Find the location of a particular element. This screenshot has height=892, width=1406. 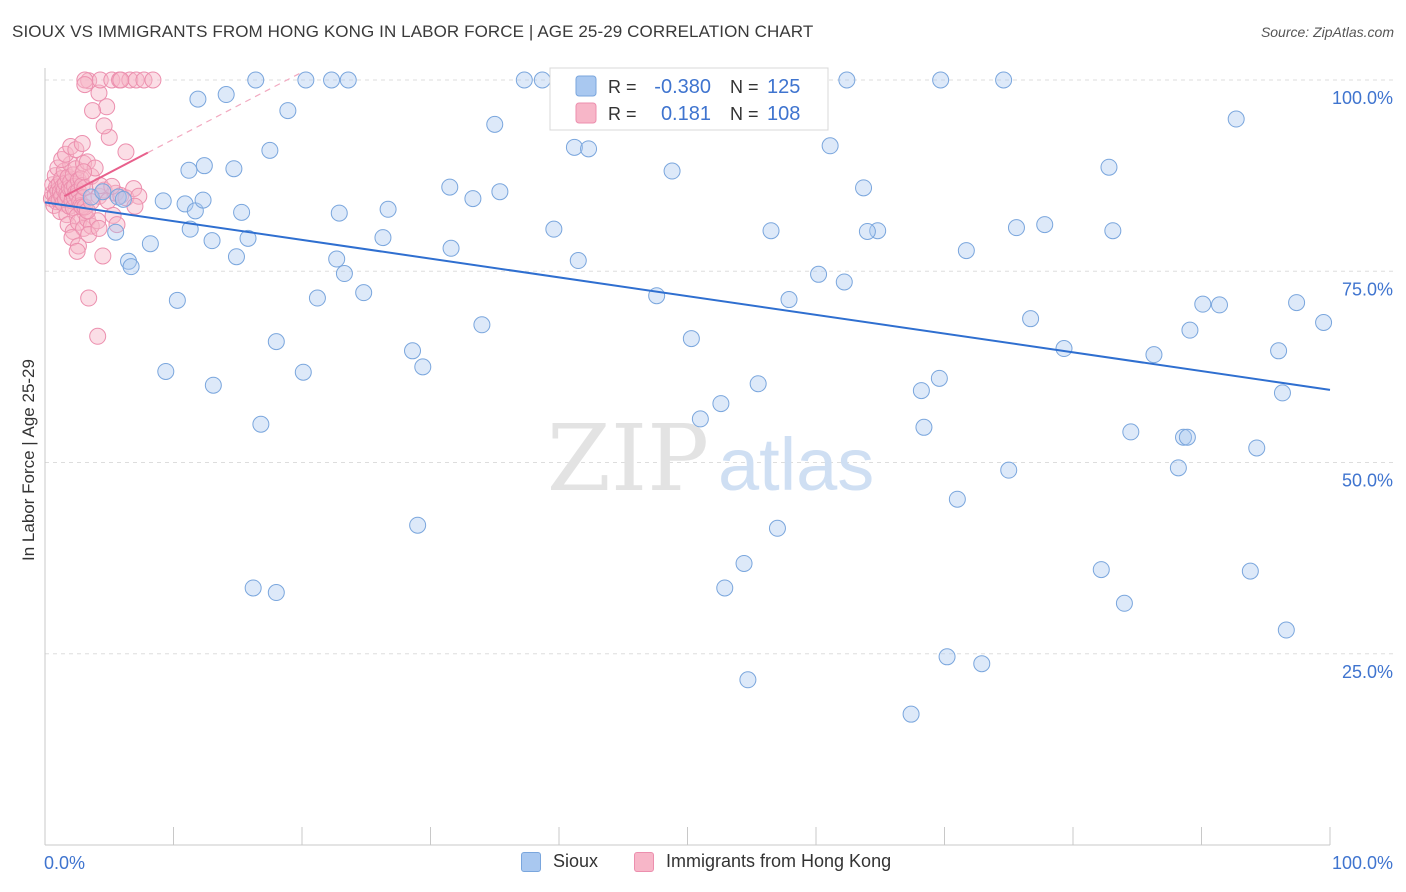

stats-legend-swatch-hk is located at coordinates (586, 113).